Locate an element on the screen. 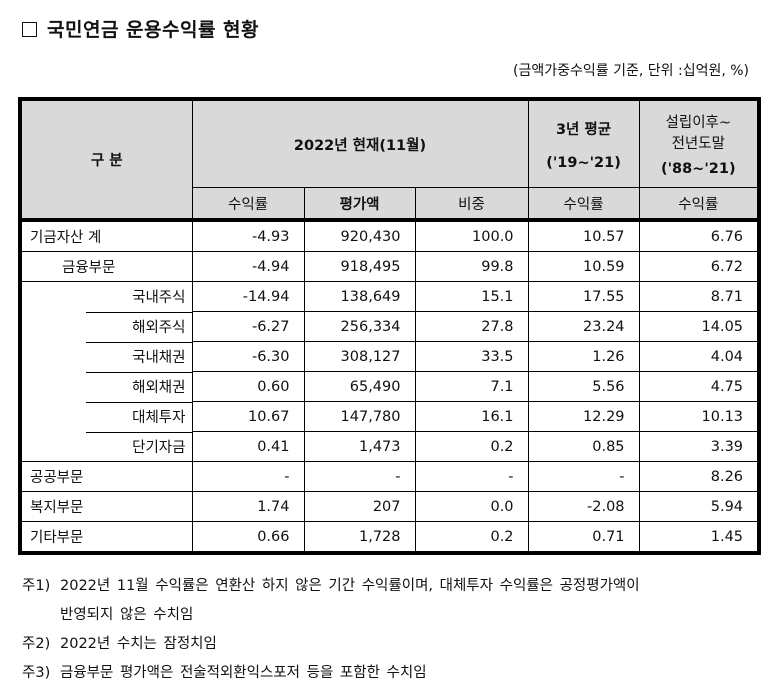 This screenshot has height=689, width=771. footnote-3: 주3) 금융부문 평가액은 전술적외환익스포저 등을 포함한 수치임 is located at coordinates (331, 673).